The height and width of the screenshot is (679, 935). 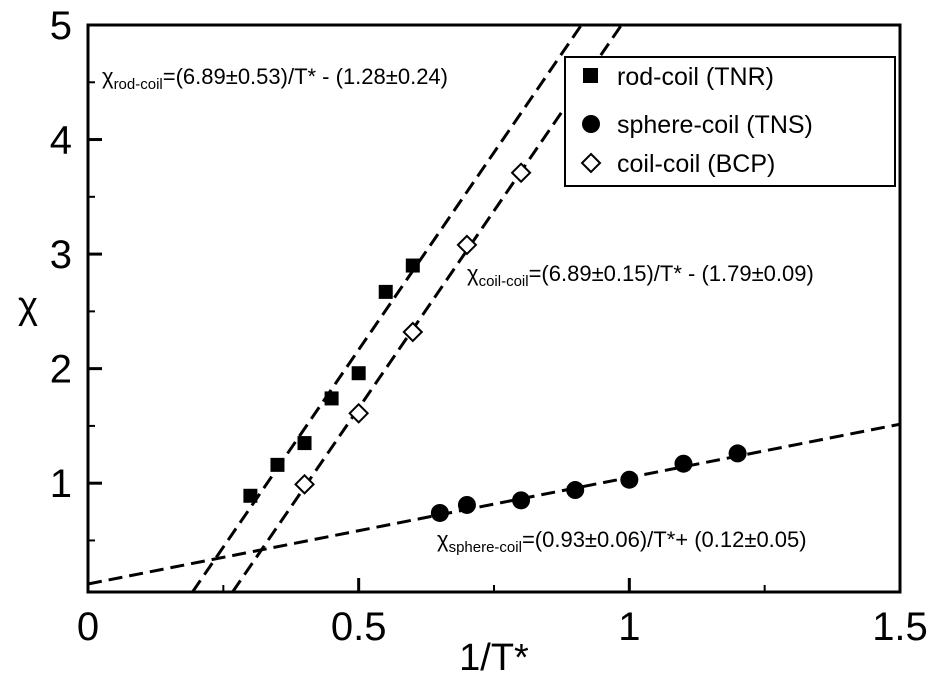 I want to click on annotation-rod-coil: χrod-coil=(6.89±0.53)/T* - (1.28±0.24), so click(x=275, y=78).